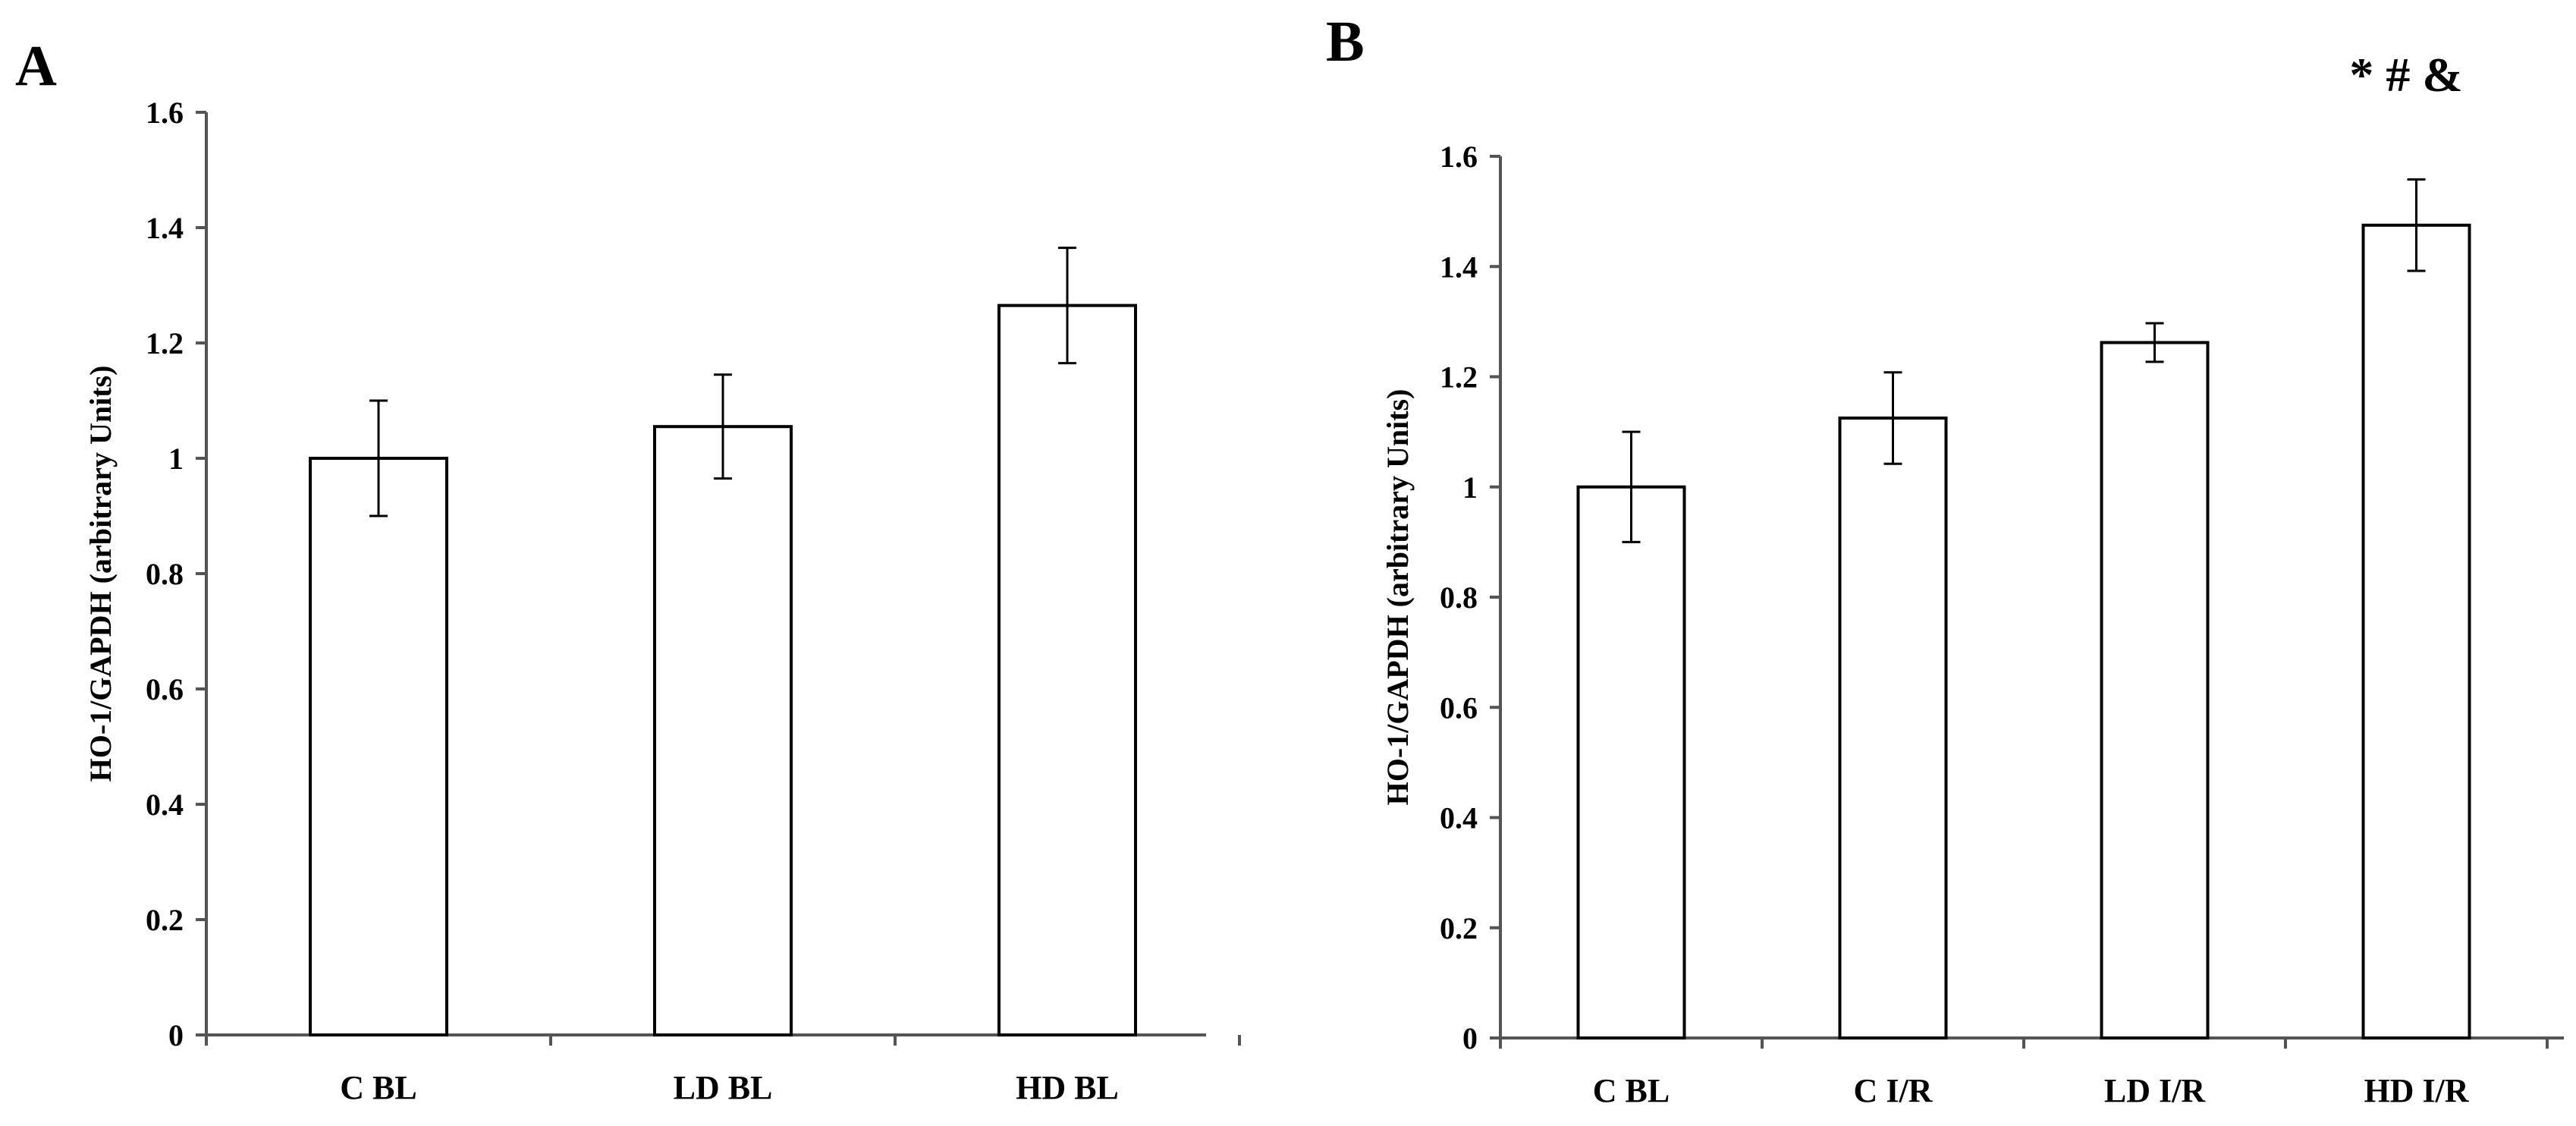  I want to click on panel-letter: A, so click(36, 66).